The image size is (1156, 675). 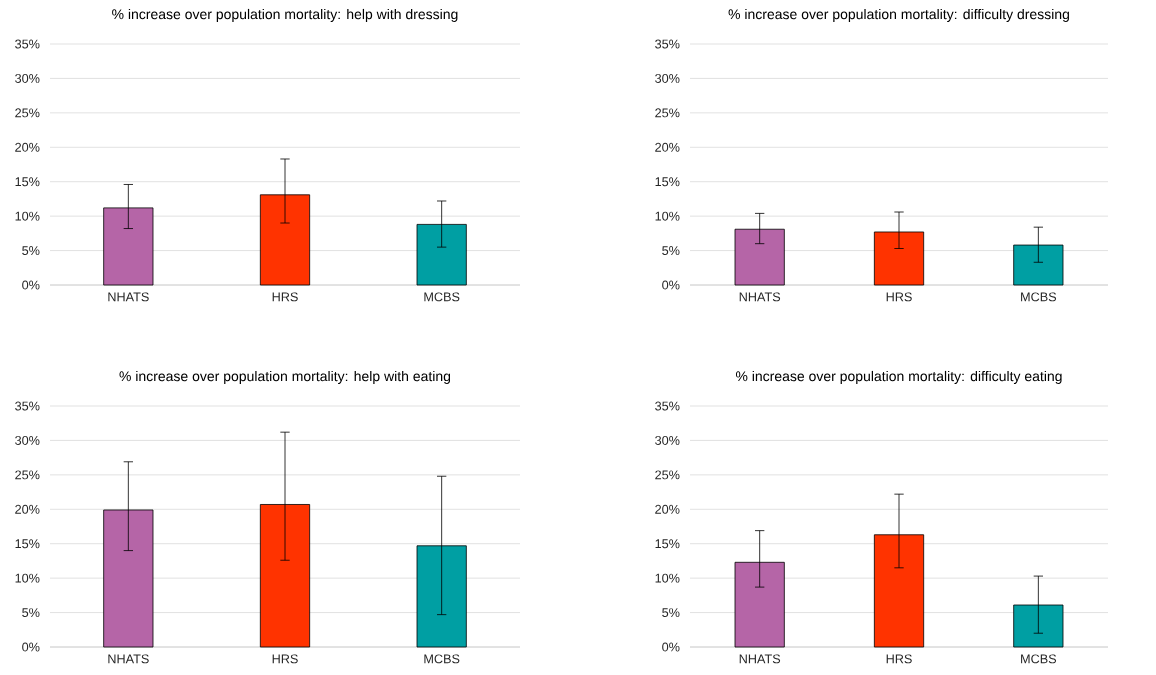 I want to click on chart-title: % increase over population mortality: help with eating, so click(x=285, y=377).